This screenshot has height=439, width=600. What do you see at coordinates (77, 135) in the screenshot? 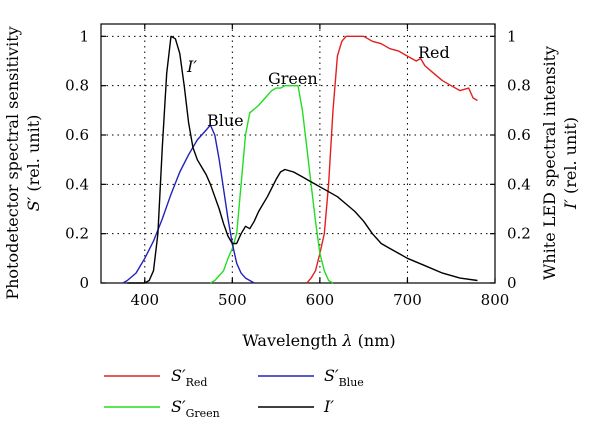
I see `y-tick-label-0.6: 0.6` at bounding box center [77, 135].